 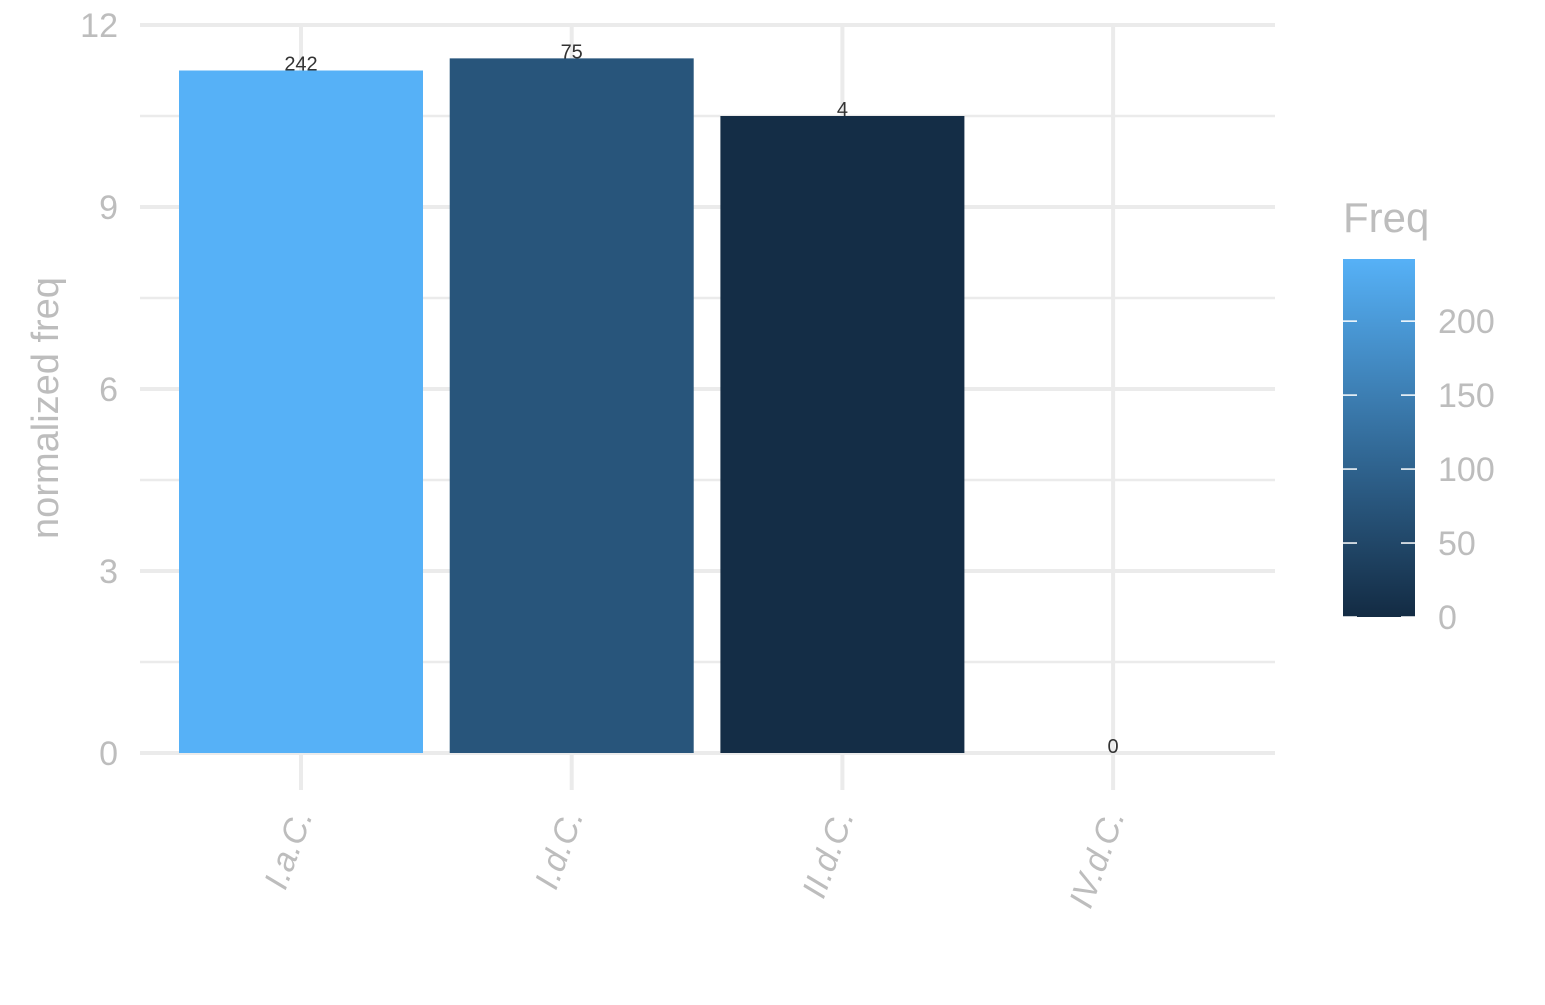 What do you see at coordinates (1113, 747) in the screenshot?
I see `bar-label-3: 0` at bounding box center [1113, 747].